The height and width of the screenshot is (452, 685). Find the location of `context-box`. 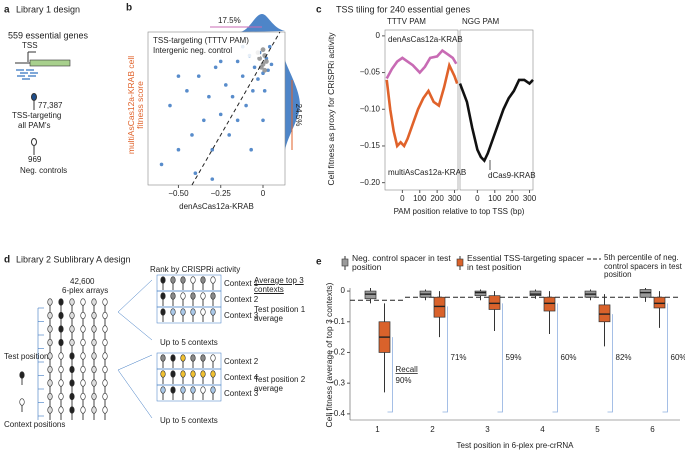

context-box is located at coordinates (189, 315).